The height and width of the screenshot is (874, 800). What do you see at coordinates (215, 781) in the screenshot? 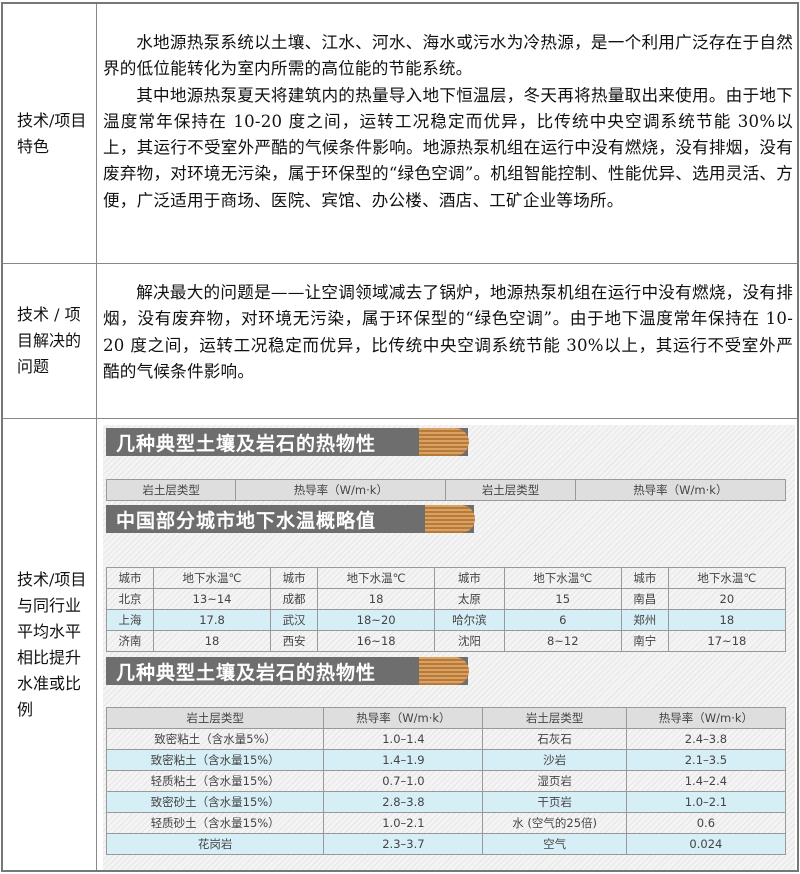
I see `table-cell: 轻质粘土（含水量15%）` at bounding box center [215, 781].